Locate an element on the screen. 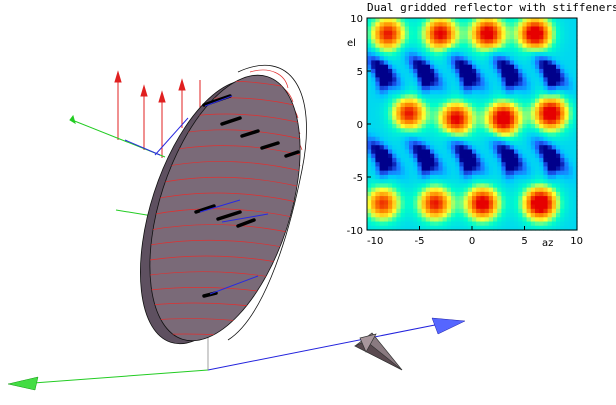 The height and width of the screenshot is (405, 616). reflected-blue-rays is located at coordinates (234, 195).